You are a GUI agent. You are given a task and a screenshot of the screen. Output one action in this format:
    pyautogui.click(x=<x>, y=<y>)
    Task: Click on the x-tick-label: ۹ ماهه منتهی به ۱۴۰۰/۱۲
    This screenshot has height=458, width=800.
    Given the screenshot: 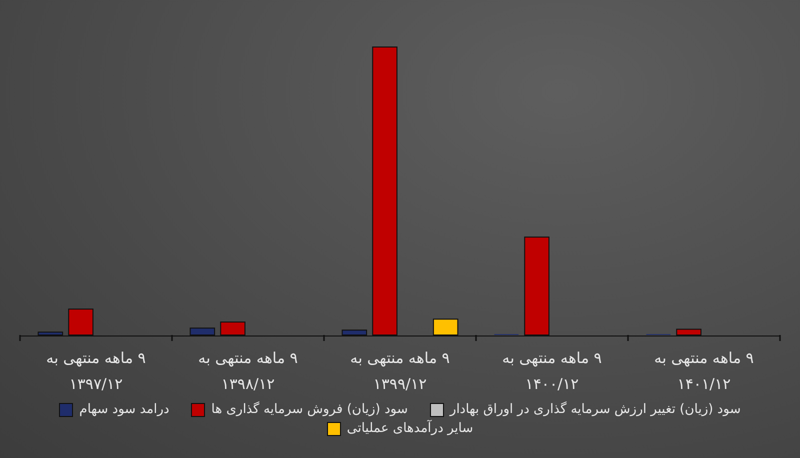 What is the action you would take?
    pyautogui.click(x=552, y=371)
    